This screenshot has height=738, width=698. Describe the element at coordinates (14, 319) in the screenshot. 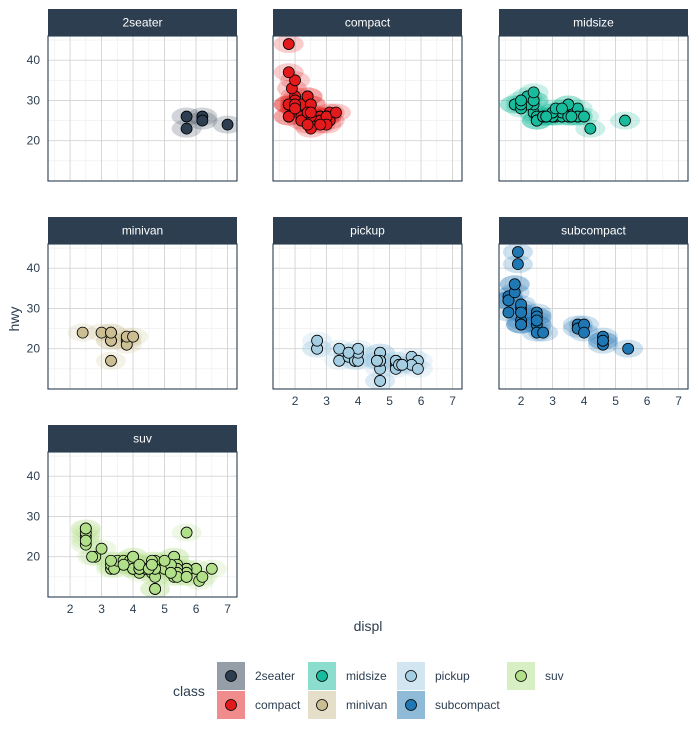

I see `y-axis-title: hwy` at that location.